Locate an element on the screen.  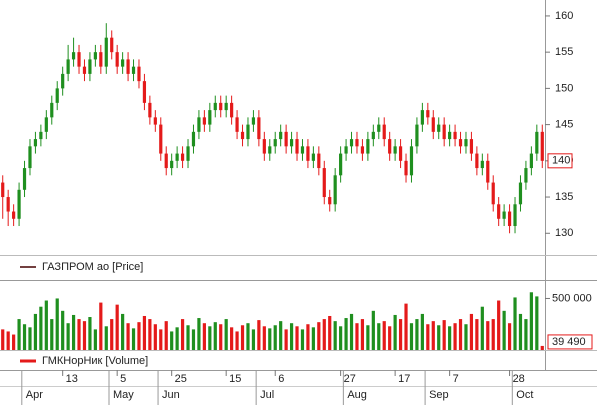
x-tick-label: 13 is located at coordinates (72, 379).